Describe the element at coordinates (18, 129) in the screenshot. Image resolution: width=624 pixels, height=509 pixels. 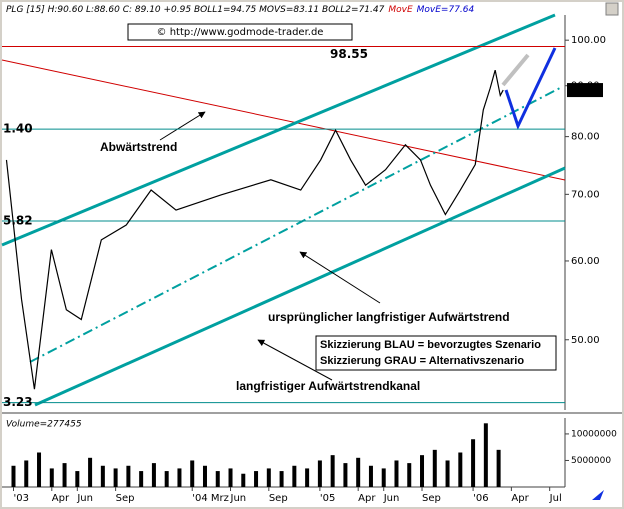
I see `level-label: 1.40` at that location.